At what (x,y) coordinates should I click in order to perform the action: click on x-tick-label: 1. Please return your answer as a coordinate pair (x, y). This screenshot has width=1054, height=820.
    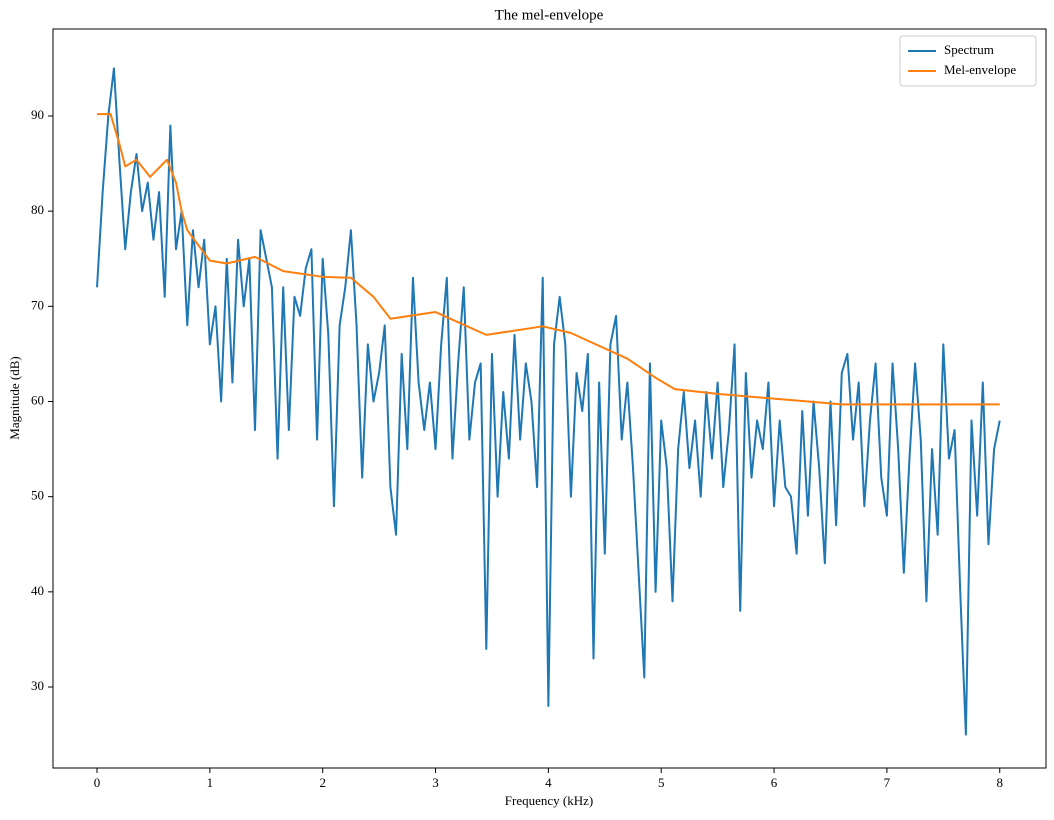
    Looking at the image, I should click on (210, 782).